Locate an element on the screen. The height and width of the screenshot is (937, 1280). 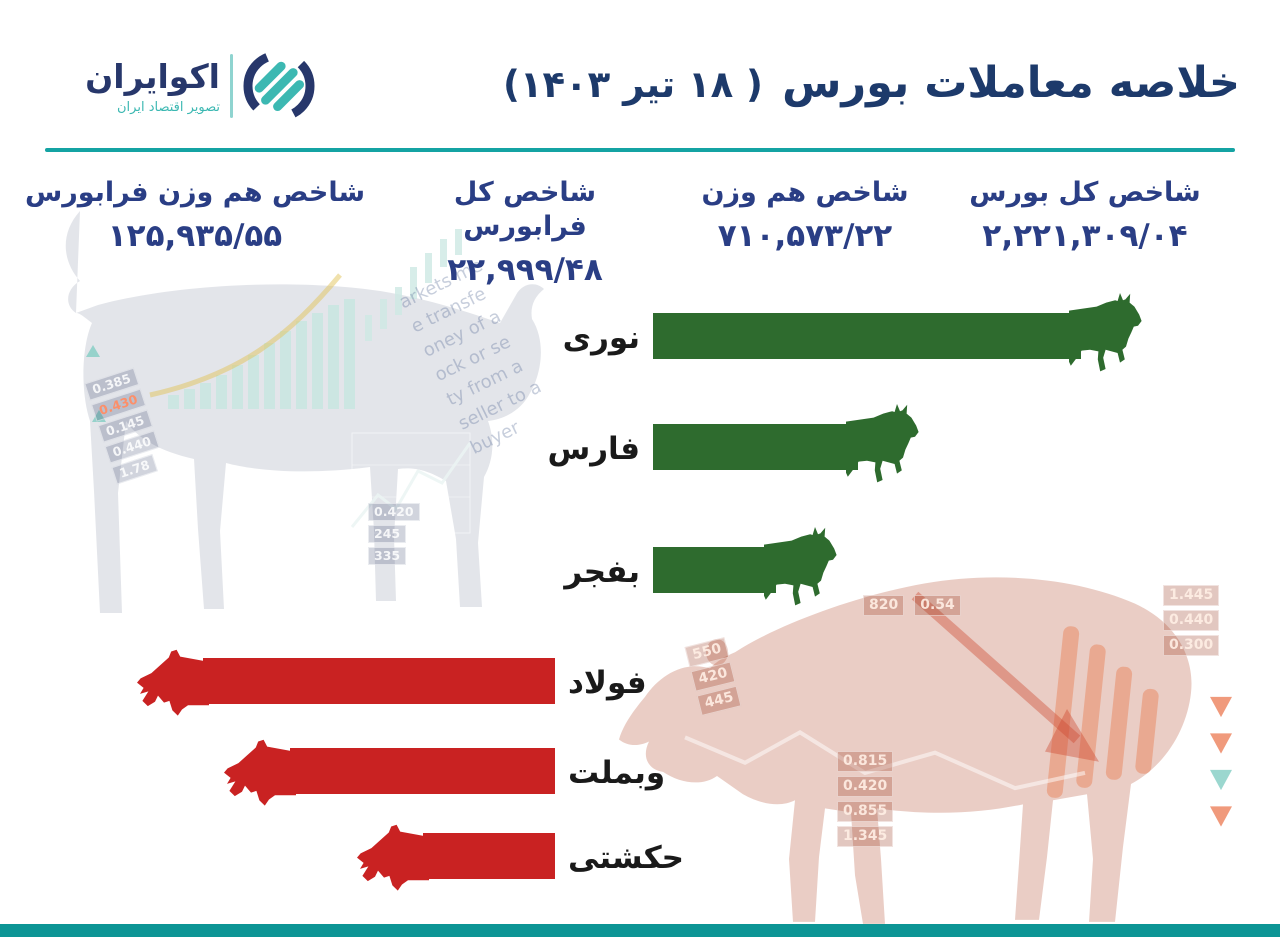
logo-text: اکوایران تصویر اقتصاد ایران is located at coordinates (136, 86).